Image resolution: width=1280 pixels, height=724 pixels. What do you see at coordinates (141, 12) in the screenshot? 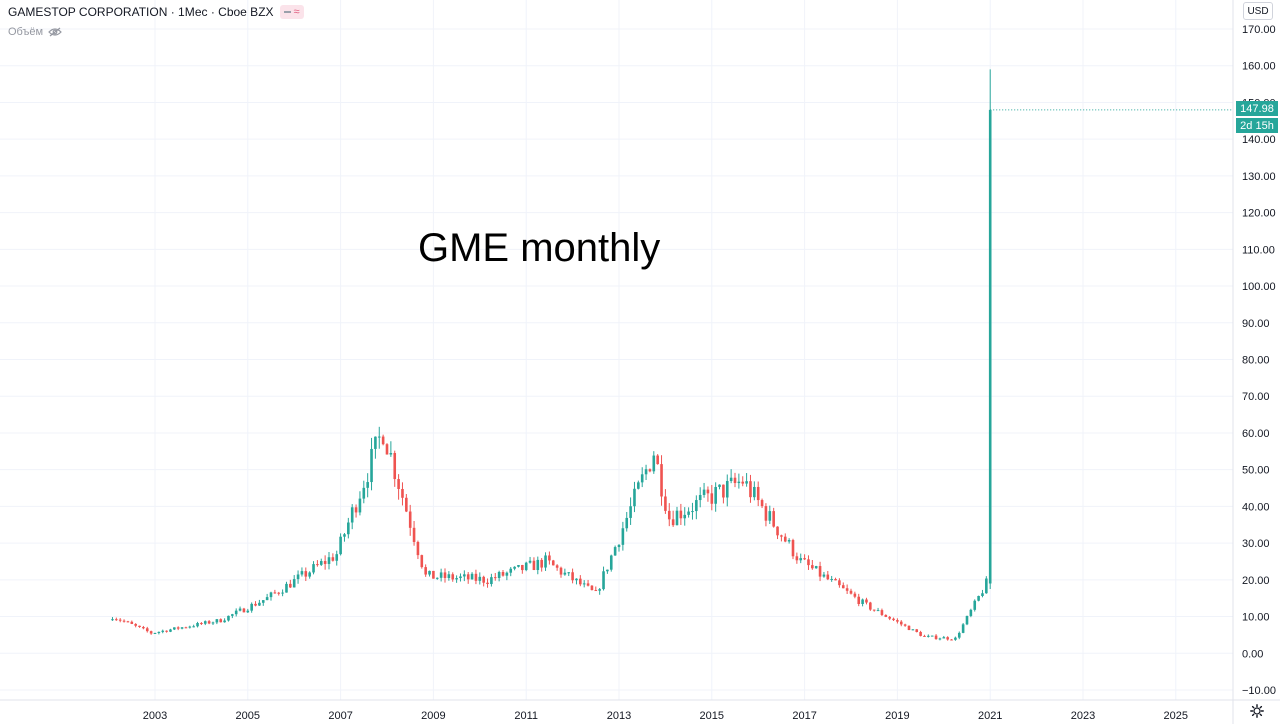
I see `symbol-title: GAMESTOP CORPORATION · 1Мес · Cboe BZX` at bounding box center [141, 12].